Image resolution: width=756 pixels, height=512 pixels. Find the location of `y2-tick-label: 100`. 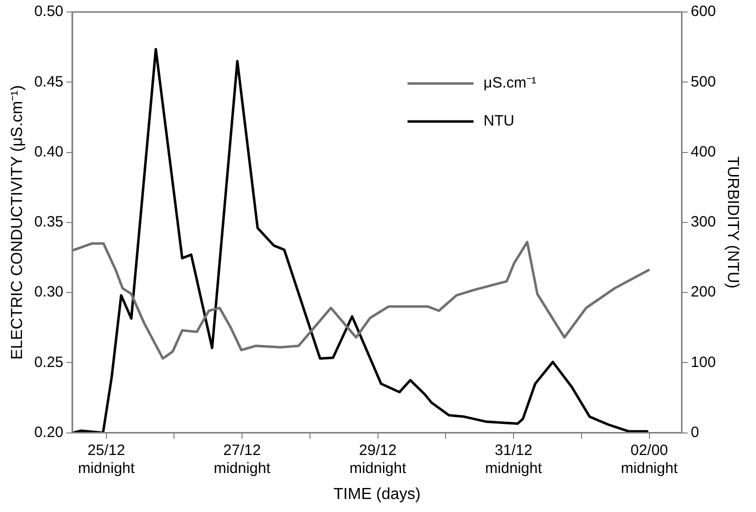

y2-tick-label: 100 is located at coordinates (703, 362).